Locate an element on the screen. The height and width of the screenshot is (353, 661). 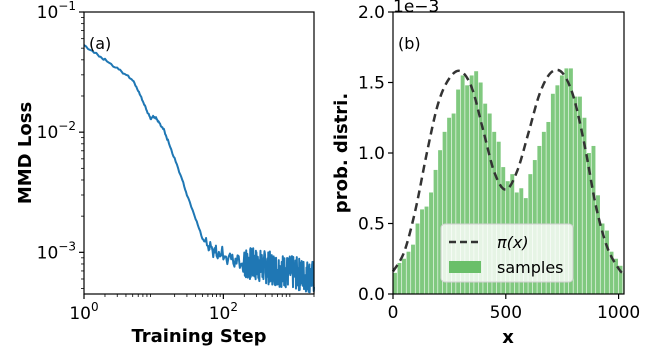
panel-a-label: (a) is located at coordinates (100, 43).